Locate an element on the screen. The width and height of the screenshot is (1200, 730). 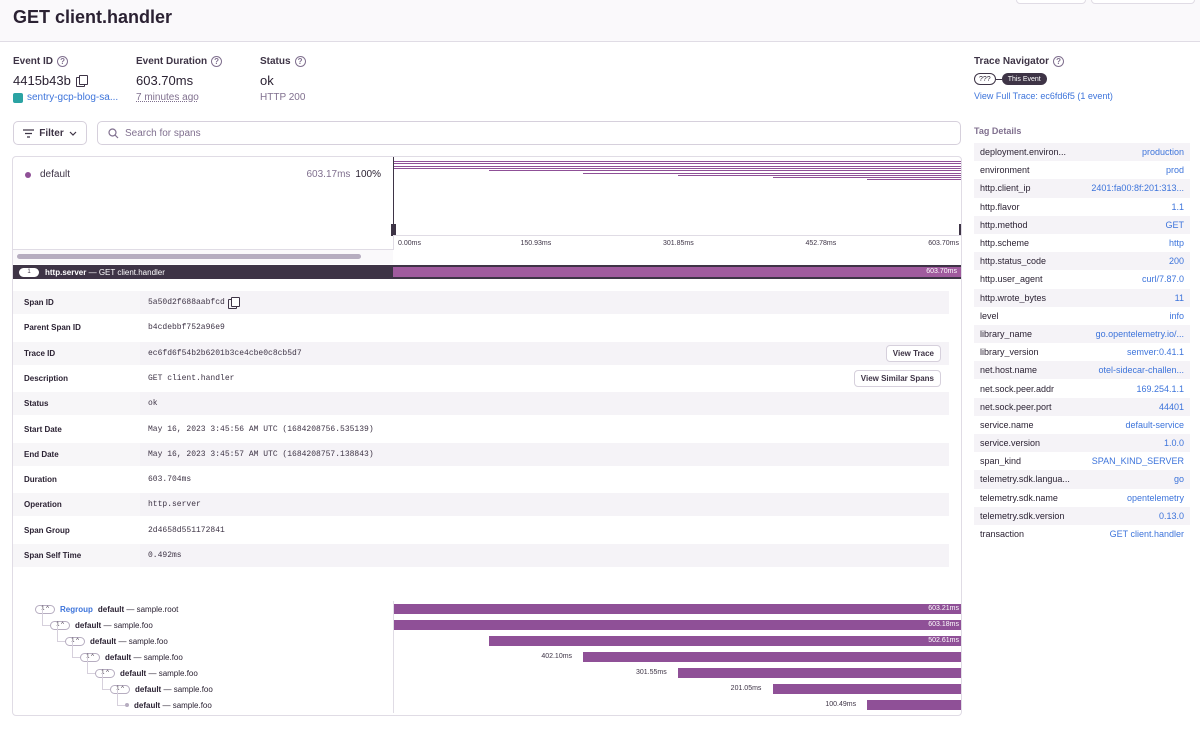
tag-row: span_kind SPAN_KIND_SERVER is located at coordinates (1082, 461).